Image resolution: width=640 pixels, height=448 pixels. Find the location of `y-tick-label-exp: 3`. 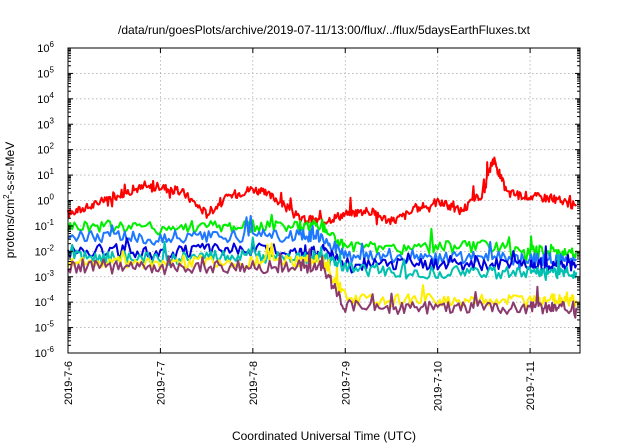

y-tick-label-exp: 3 is located at coordinates (52, 120).